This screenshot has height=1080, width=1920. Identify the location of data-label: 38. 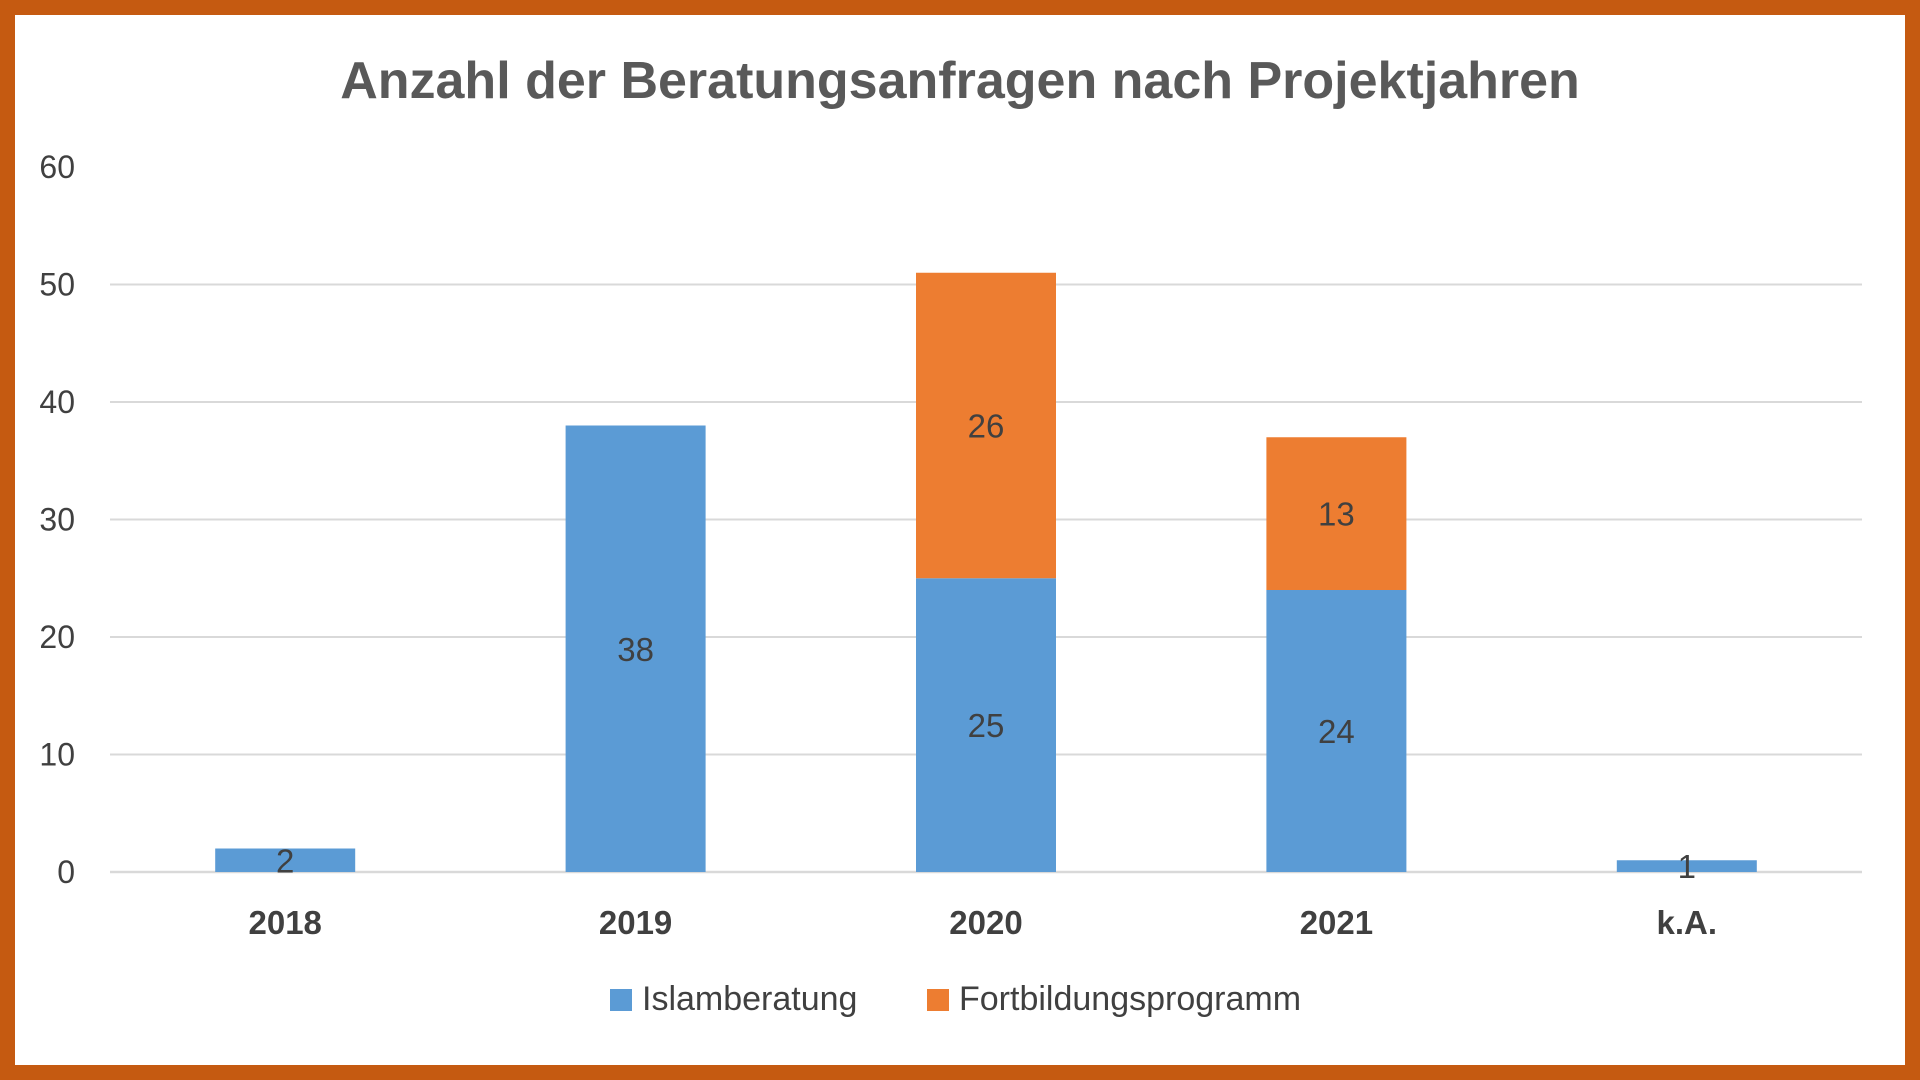
(635, 649).